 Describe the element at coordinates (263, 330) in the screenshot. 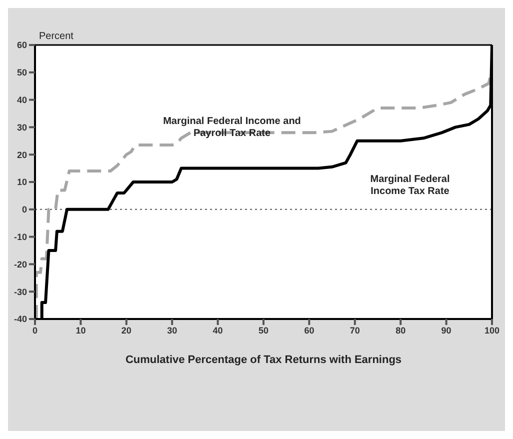

I see `x-tick-label: 50` at that location.